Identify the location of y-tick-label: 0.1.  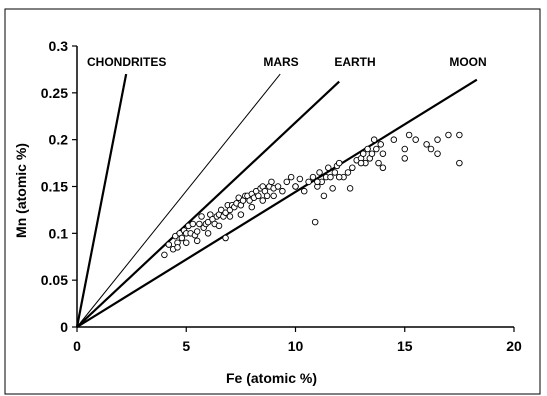
(59, 233).